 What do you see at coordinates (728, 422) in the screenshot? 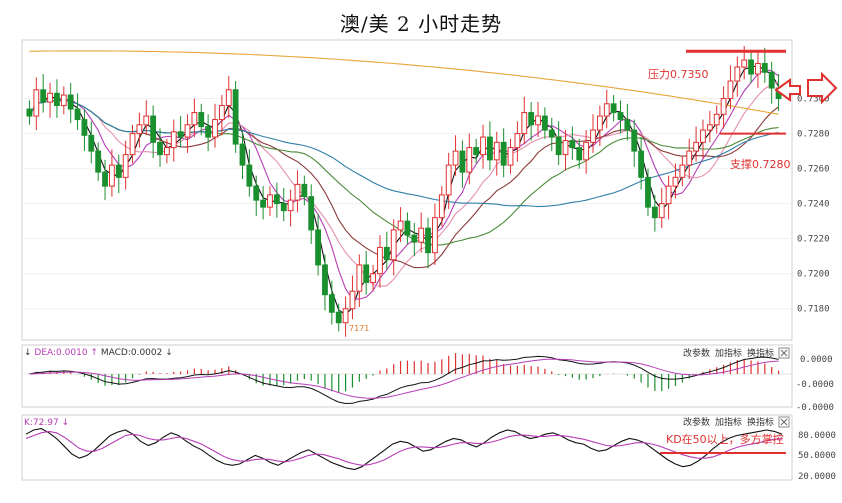
I see `kd-add-indicator-button: 加指标` at bounding box center [728, 422].